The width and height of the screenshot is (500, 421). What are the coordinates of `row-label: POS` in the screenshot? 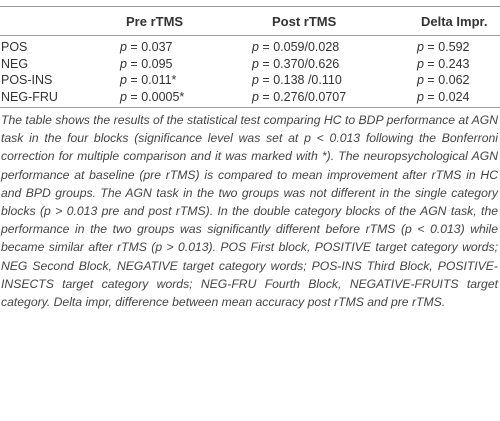 It's located at (14, 47).